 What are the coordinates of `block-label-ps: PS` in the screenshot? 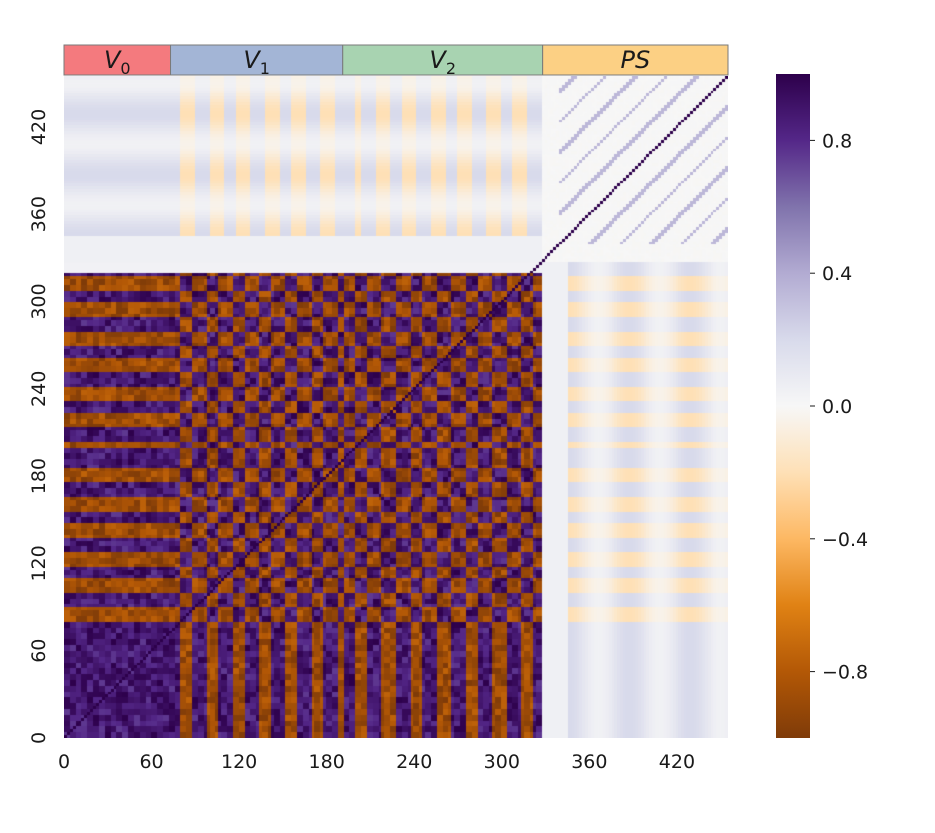 It's located at (635, 60).